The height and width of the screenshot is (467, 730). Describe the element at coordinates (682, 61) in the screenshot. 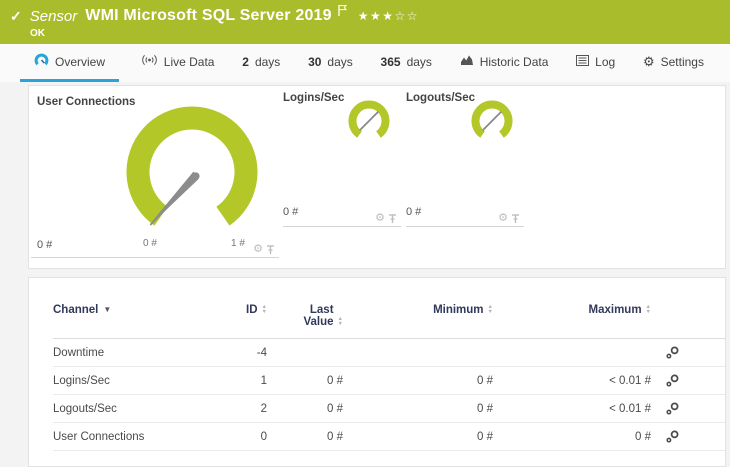

I see `tab-label: Settings` at that location.